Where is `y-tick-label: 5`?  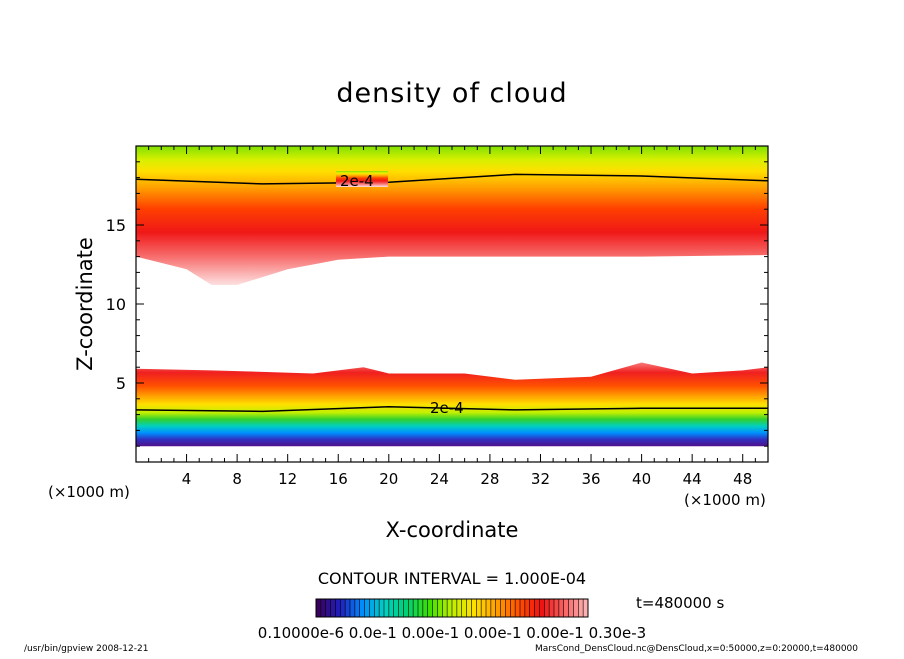 y-tick-label: 5 is located at coordinates (121, 383).